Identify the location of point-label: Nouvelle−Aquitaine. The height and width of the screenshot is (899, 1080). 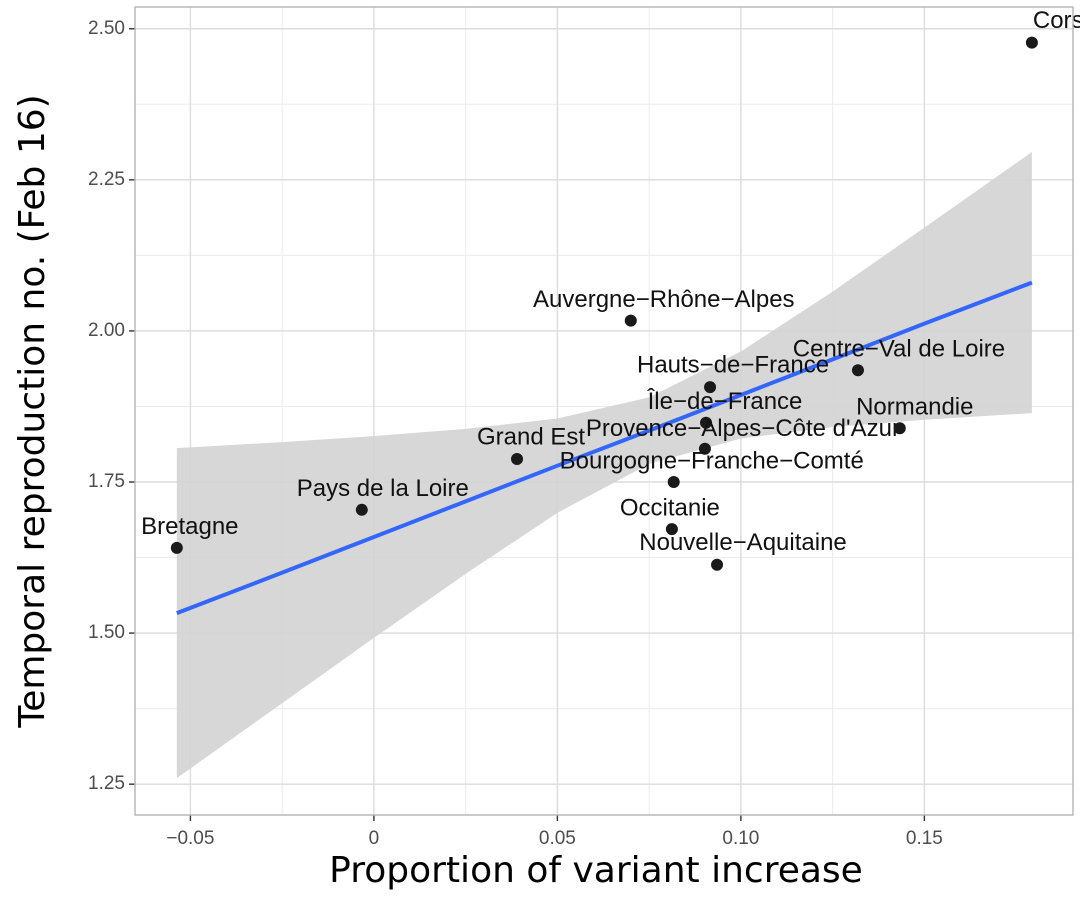
(742, 542).